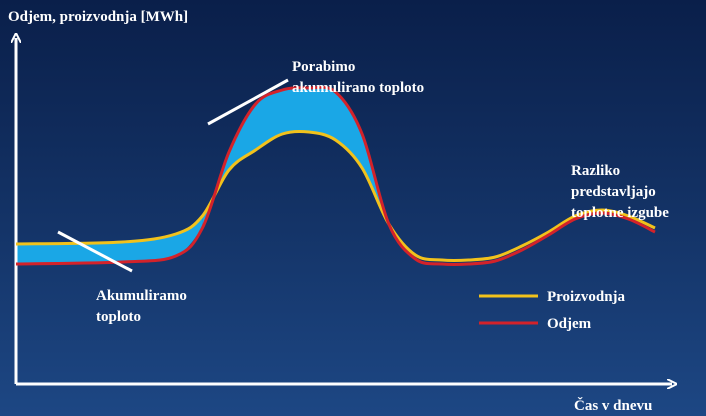 This screenshot has width=706, height=416. I want to click on annotation-line-porabimo, so click(248, 102).